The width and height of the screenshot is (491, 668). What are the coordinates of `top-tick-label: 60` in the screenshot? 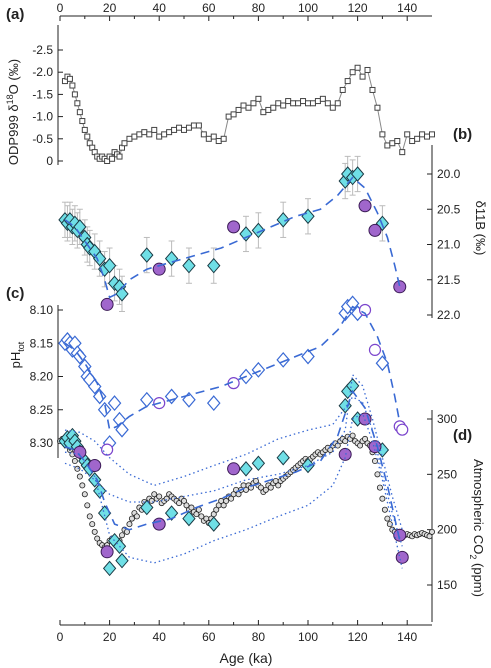 It's located at (209, 8).